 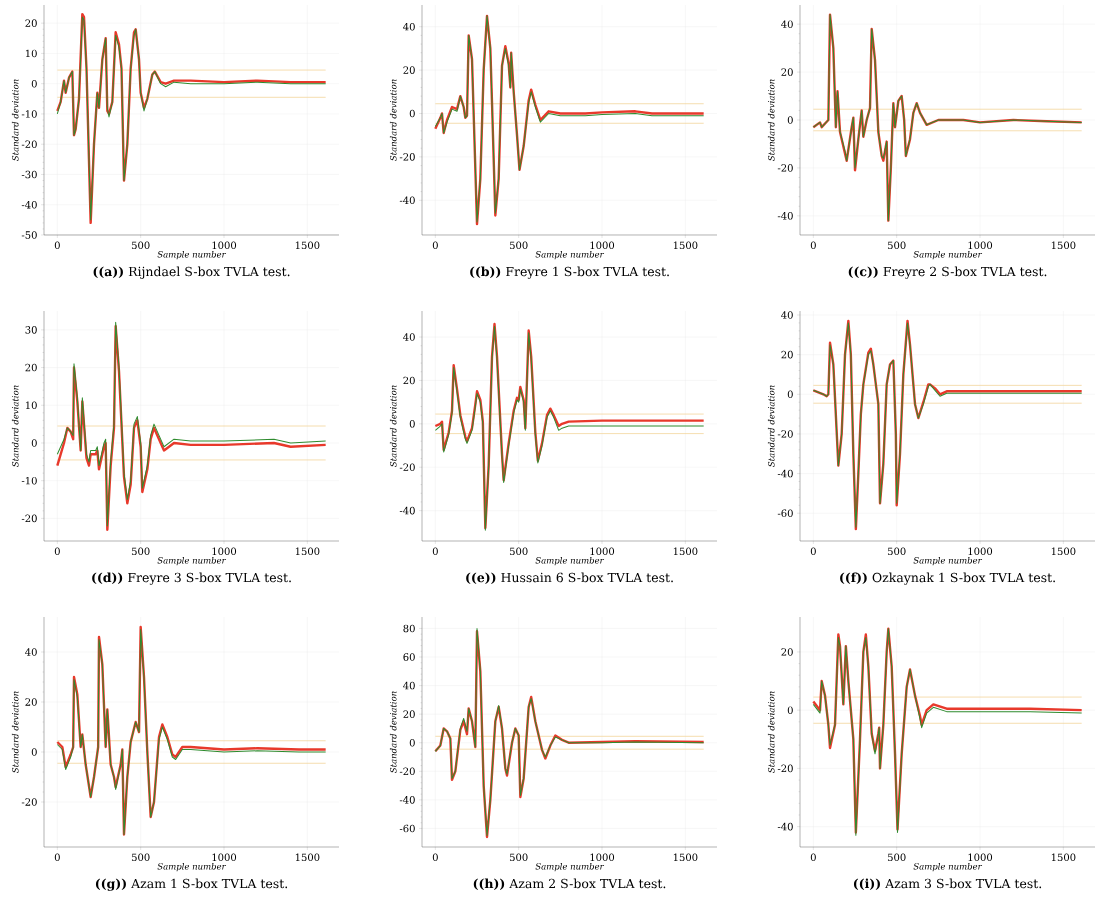 What do you see at coordinates (31, 53) in the screenshot?
I see `y-tick-label: 10` at bounding box center [31, 53].